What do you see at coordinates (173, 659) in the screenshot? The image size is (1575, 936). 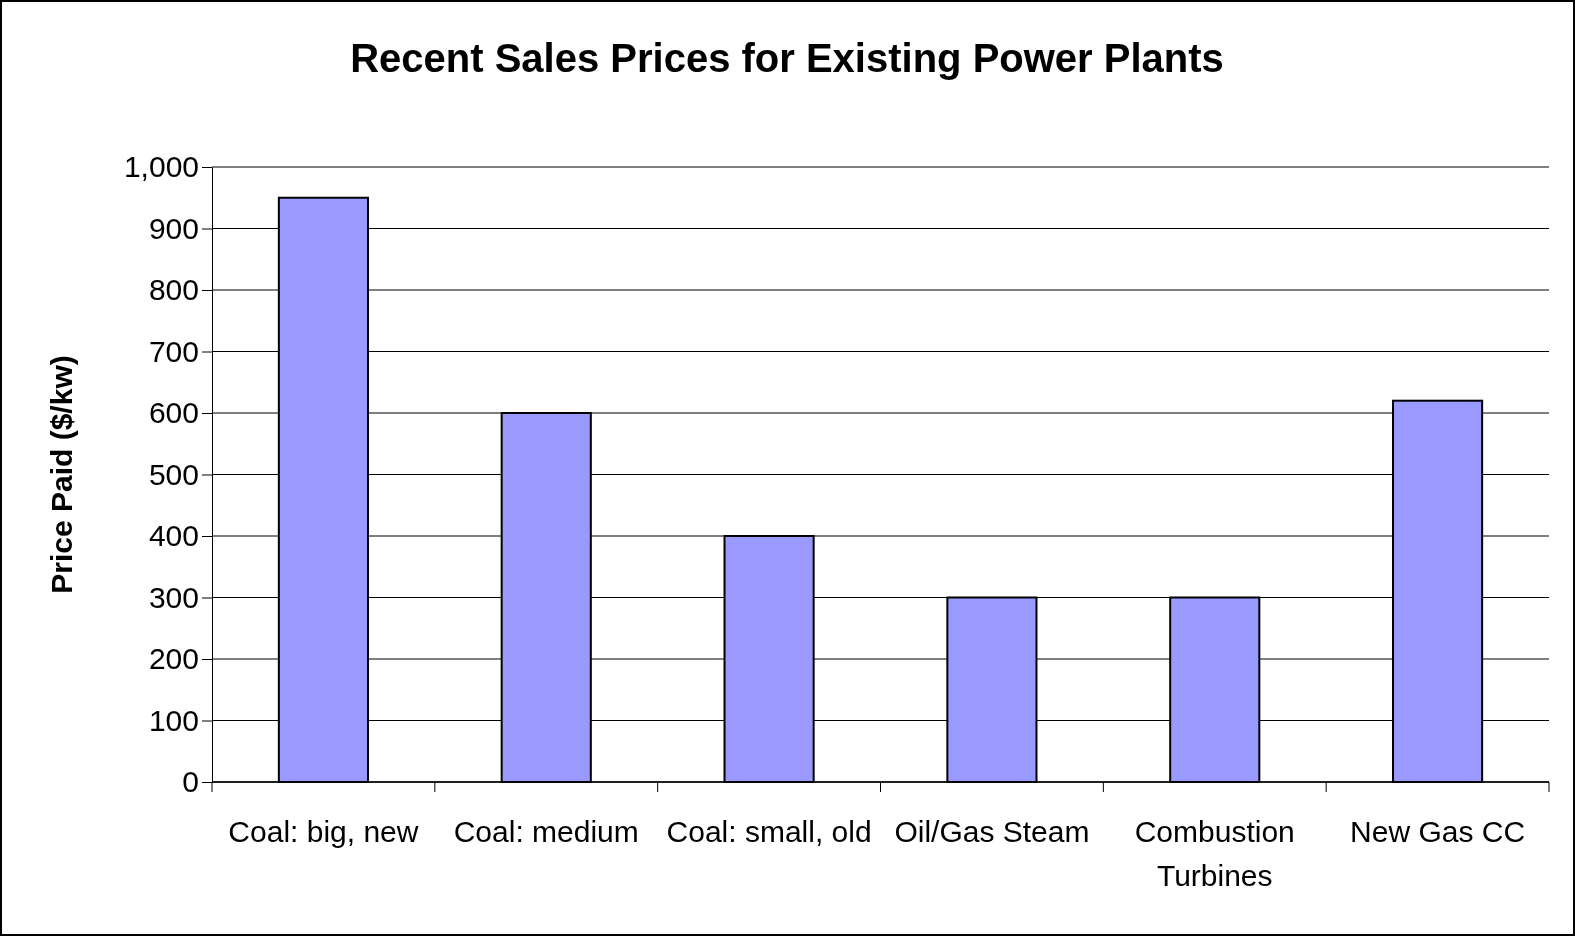 I see `y-tick-label: 200` at bounding box center [173, 659].